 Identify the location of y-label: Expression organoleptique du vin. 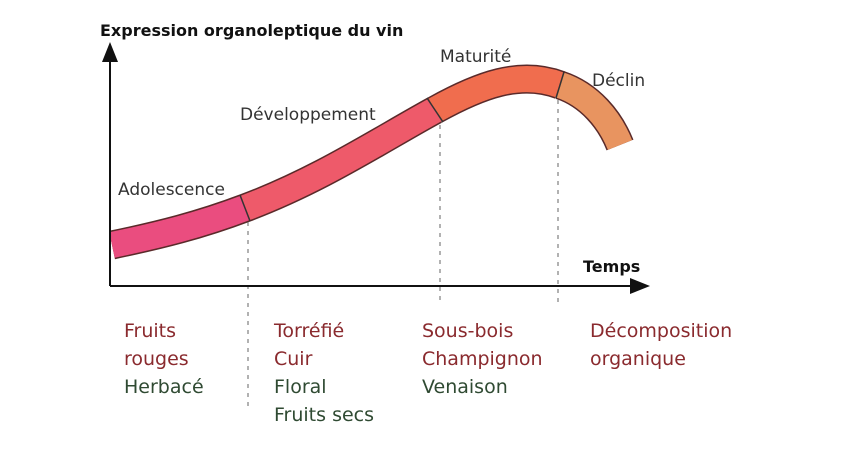
(251, 30).